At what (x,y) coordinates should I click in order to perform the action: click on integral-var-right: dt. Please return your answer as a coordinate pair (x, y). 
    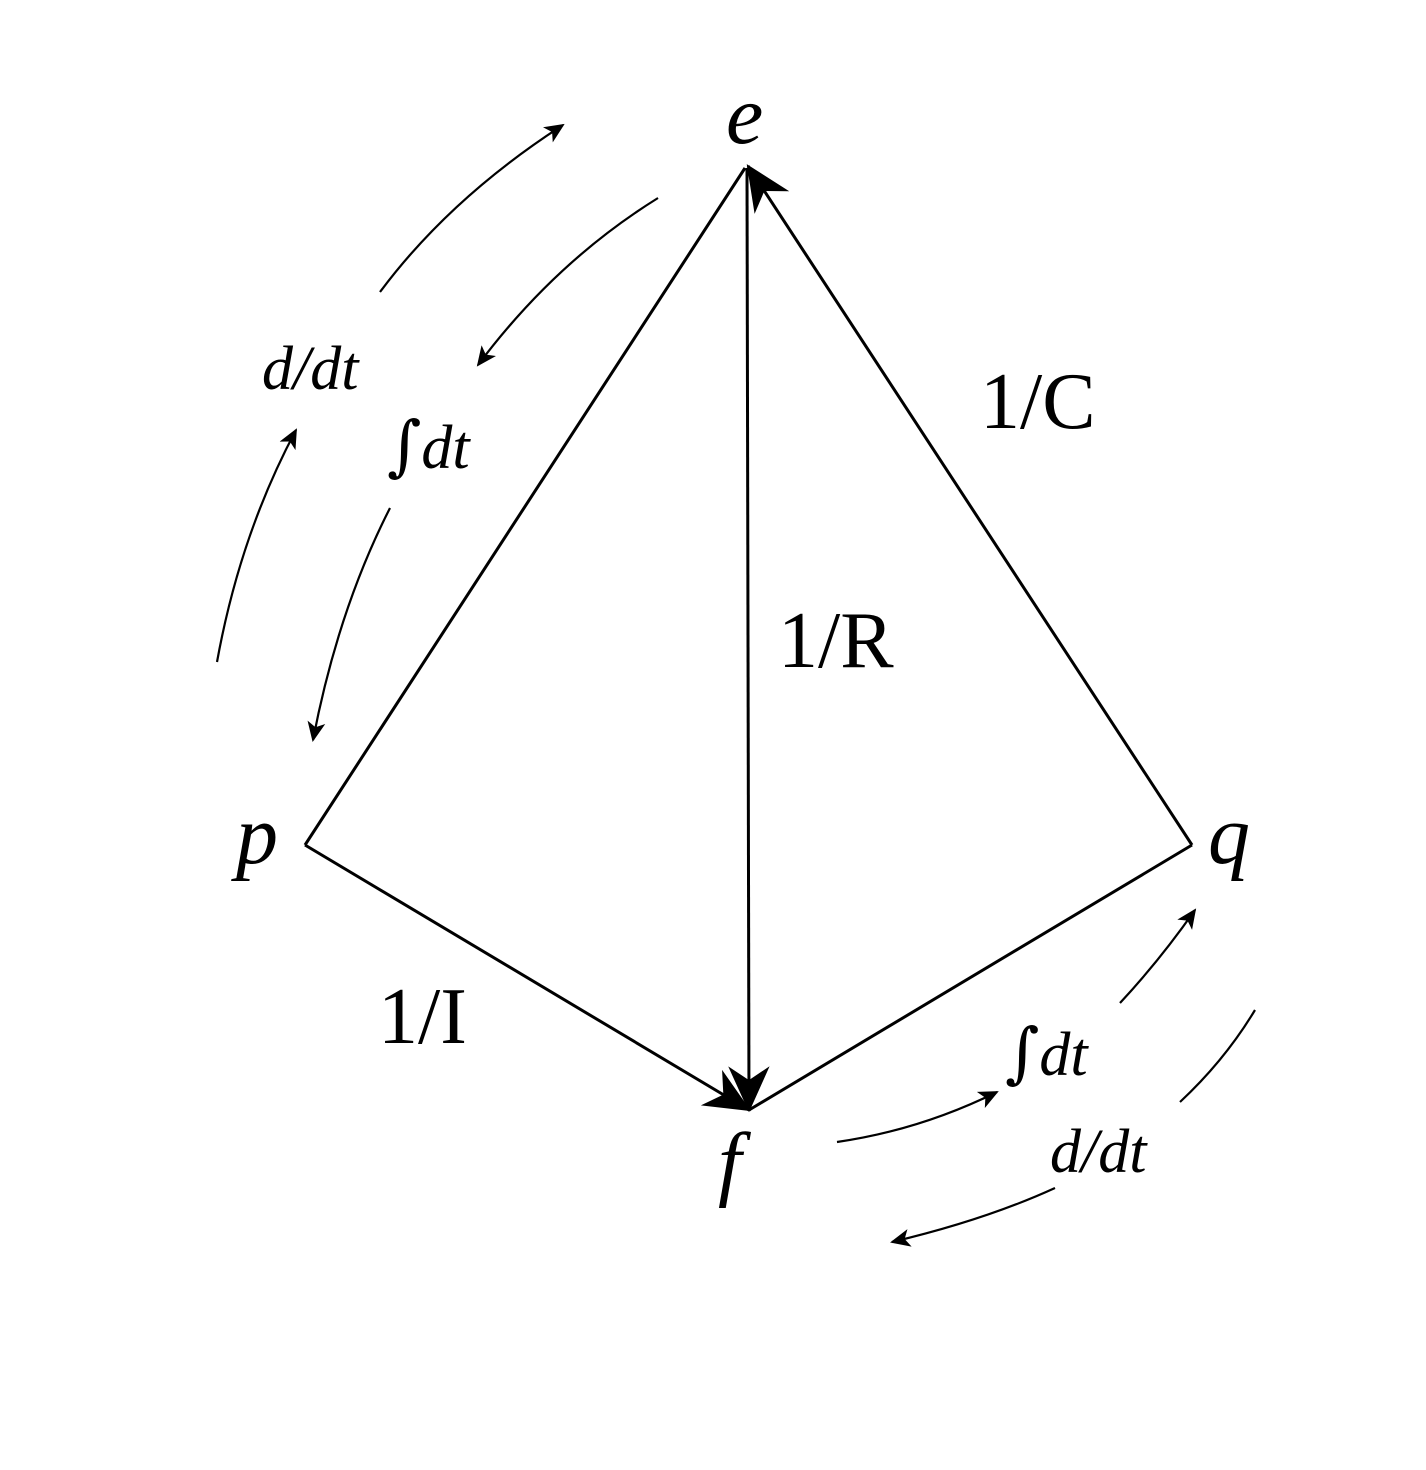
    Looking at the image, I should click on (1064, 1055).